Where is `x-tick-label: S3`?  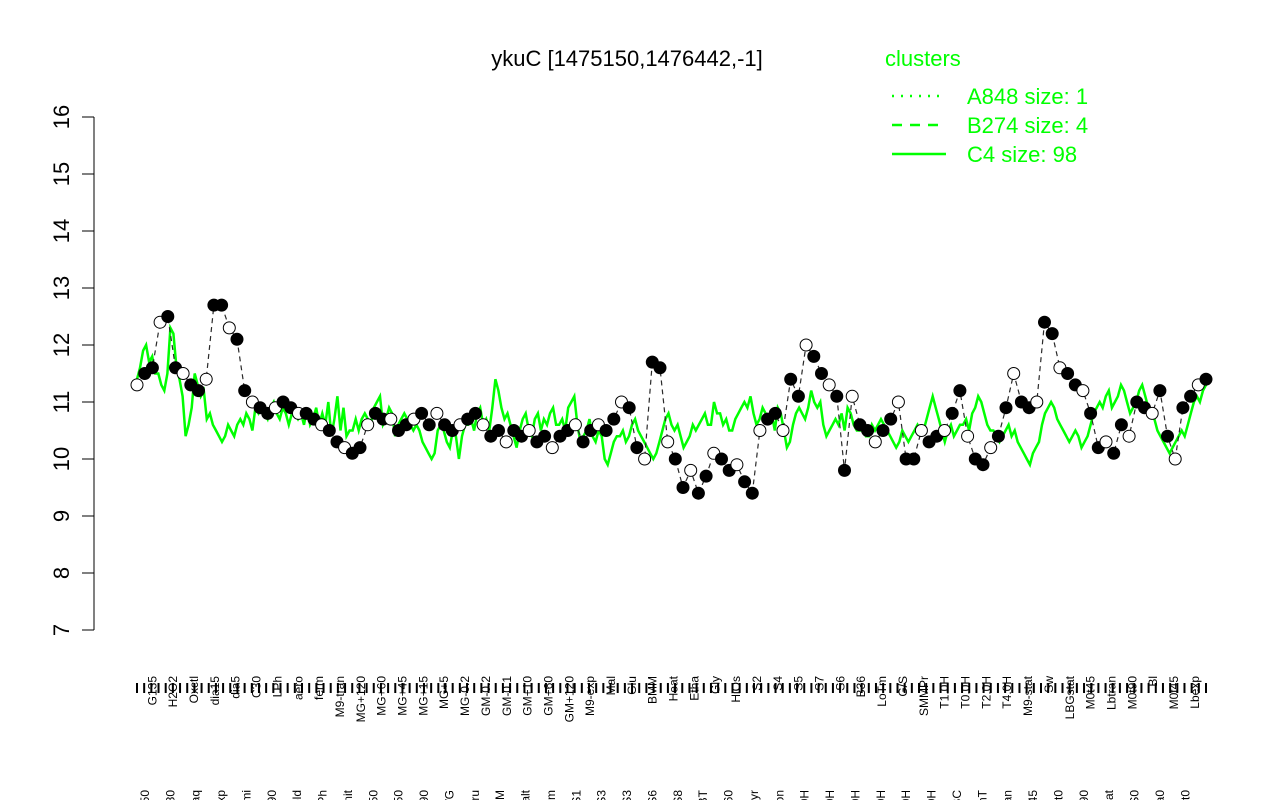 x-tick-label: S3 is located at coordinates (627, 795).